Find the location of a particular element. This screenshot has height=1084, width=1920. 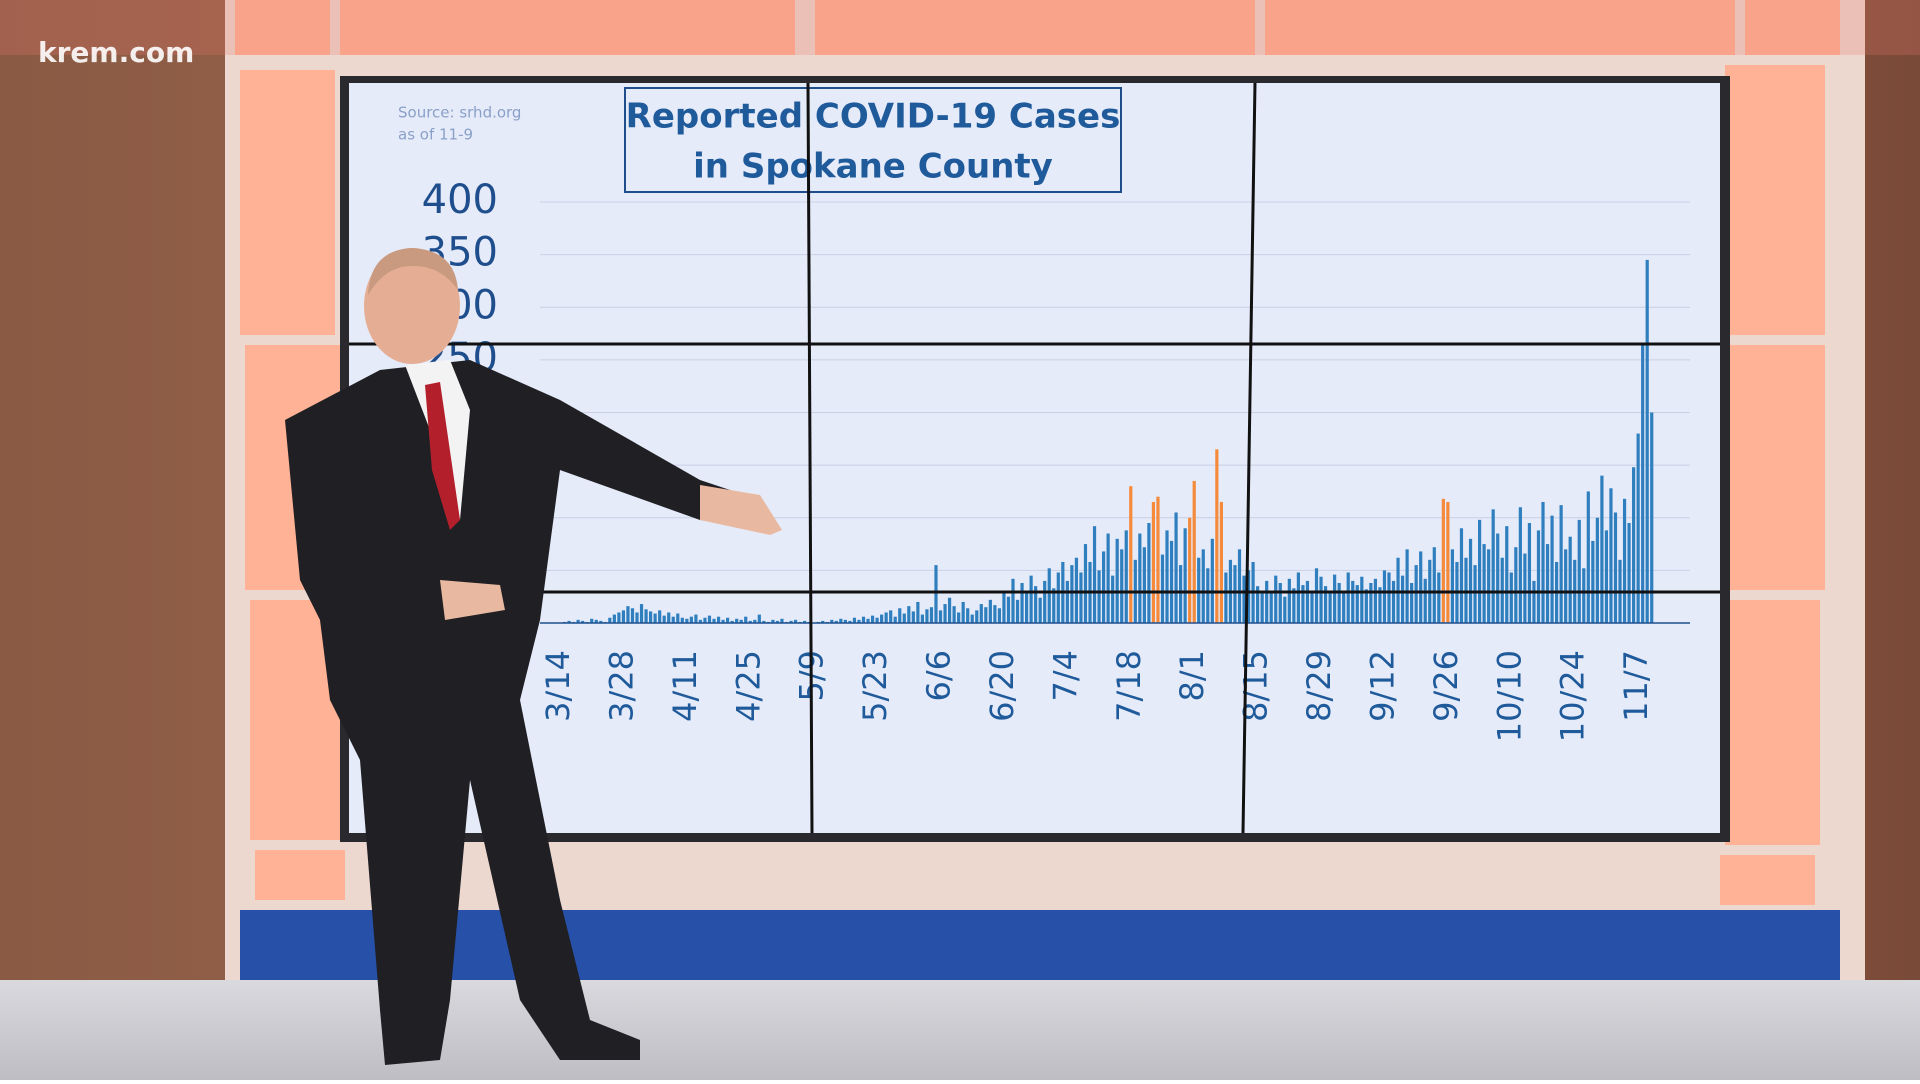

source-note: Source: srhd.org is located at coordinates (459, 113).